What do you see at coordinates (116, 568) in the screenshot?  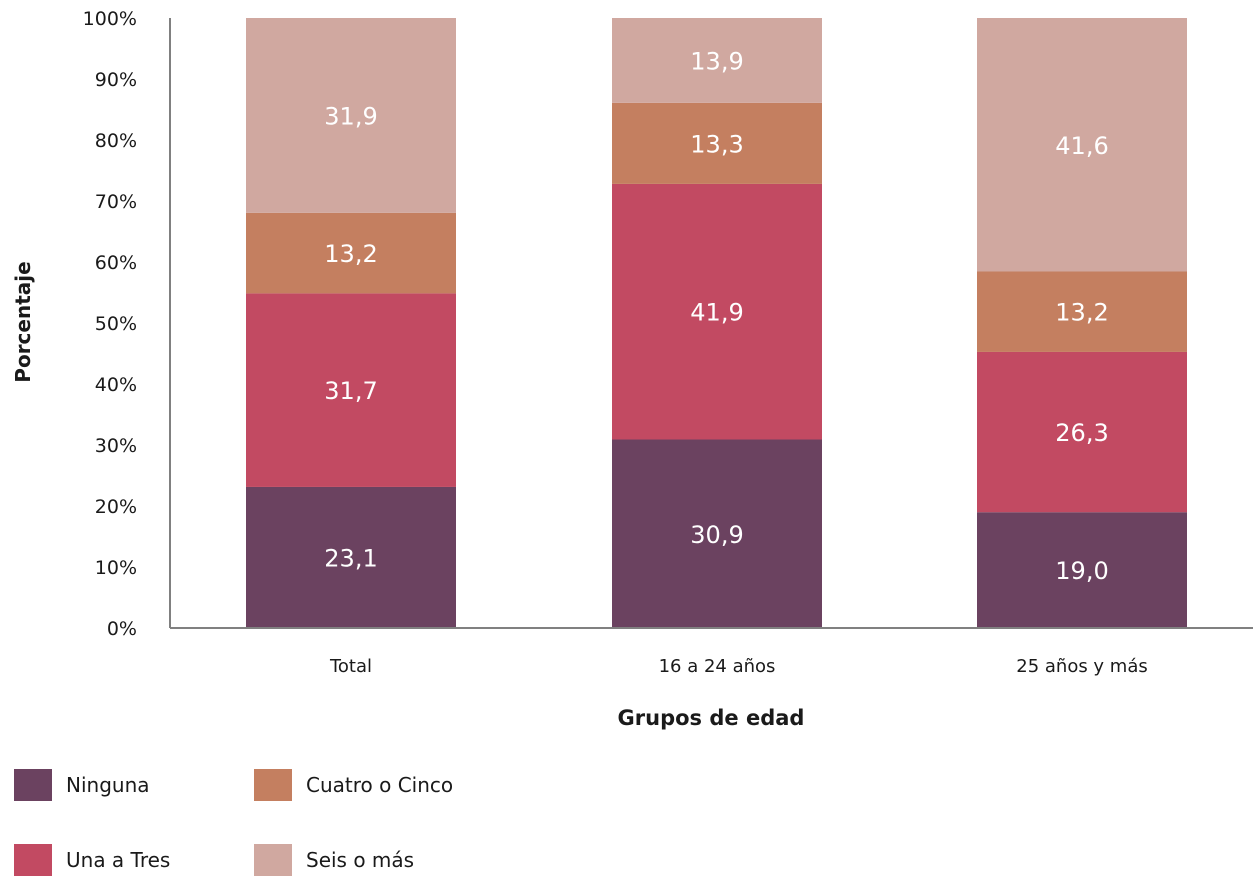 I see `y-tick-label: 10%` at bounding box center [116, 568].